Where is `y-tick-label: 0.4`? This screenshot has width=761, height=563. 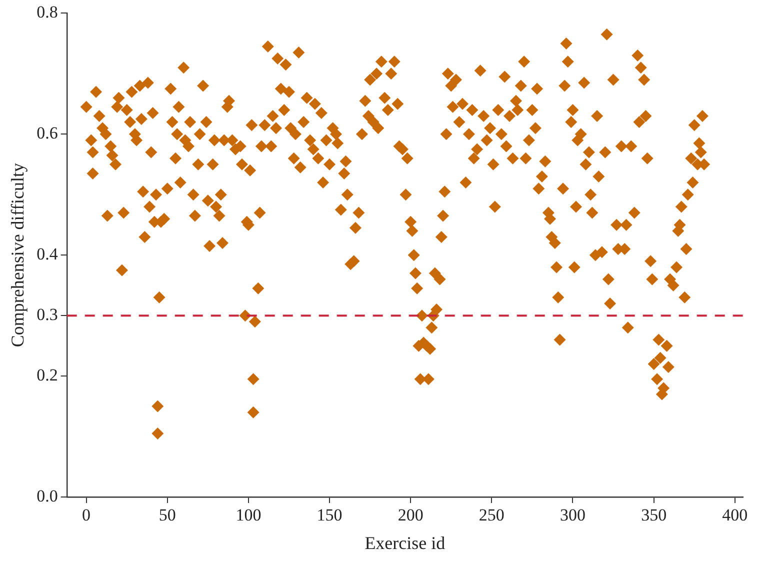 y-tick-label: 0.4 is located at coordinates (47, 254).